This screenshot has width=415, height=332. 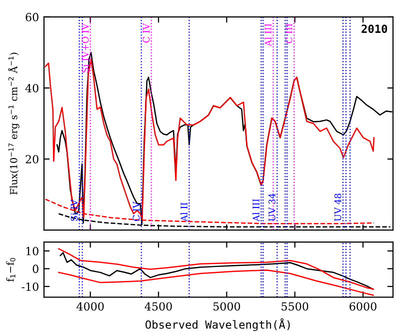 I want to click on y-tick-label: 40, so click(x=31, y=88).